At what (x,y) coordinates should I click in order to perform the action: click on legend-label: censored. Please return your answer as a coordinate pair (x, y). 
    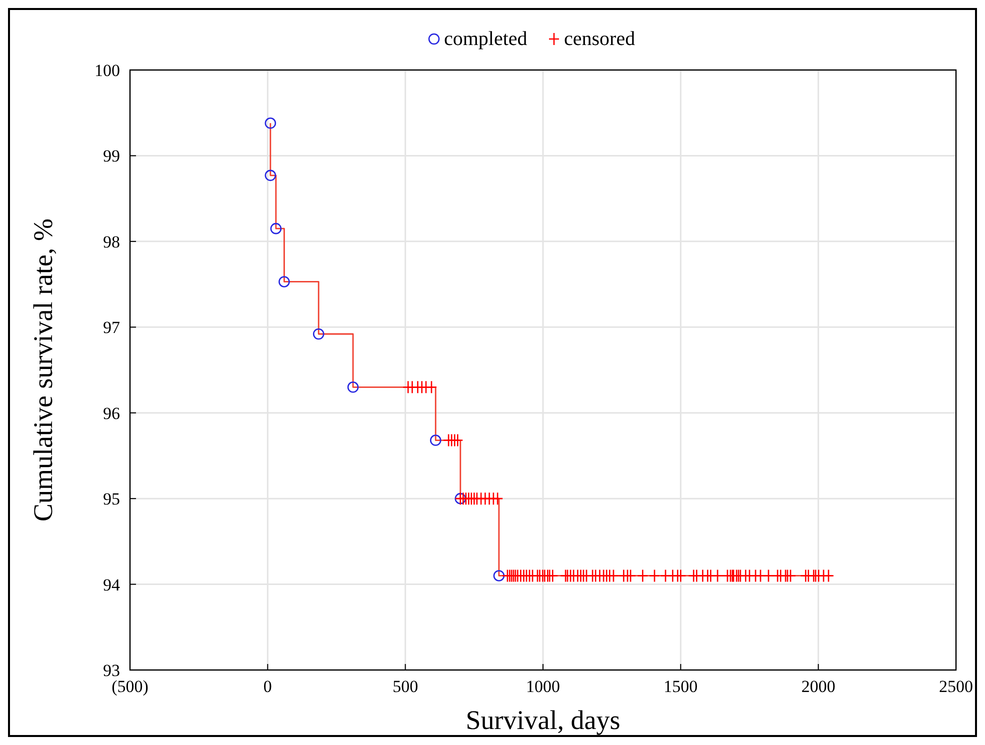
    Looking at the image, I should click on (600, 39).